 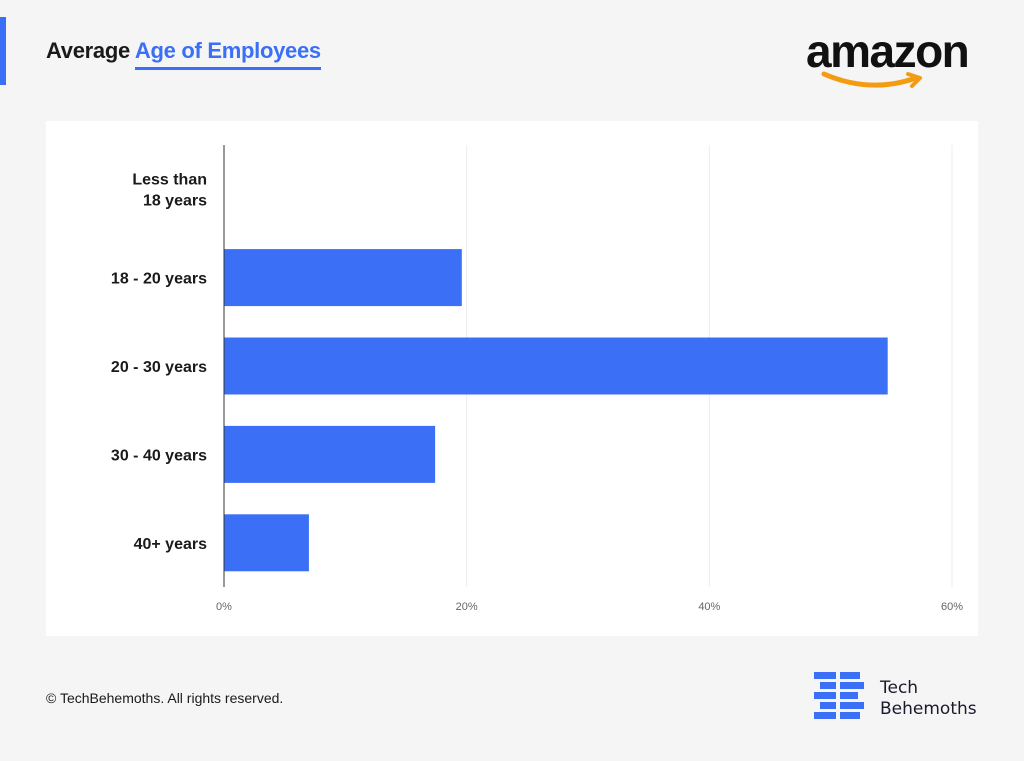 What do you see at coordinates (171, 544) in the screenshot?
I see `category-label: 40+ years` at bounding box center [171, 544].